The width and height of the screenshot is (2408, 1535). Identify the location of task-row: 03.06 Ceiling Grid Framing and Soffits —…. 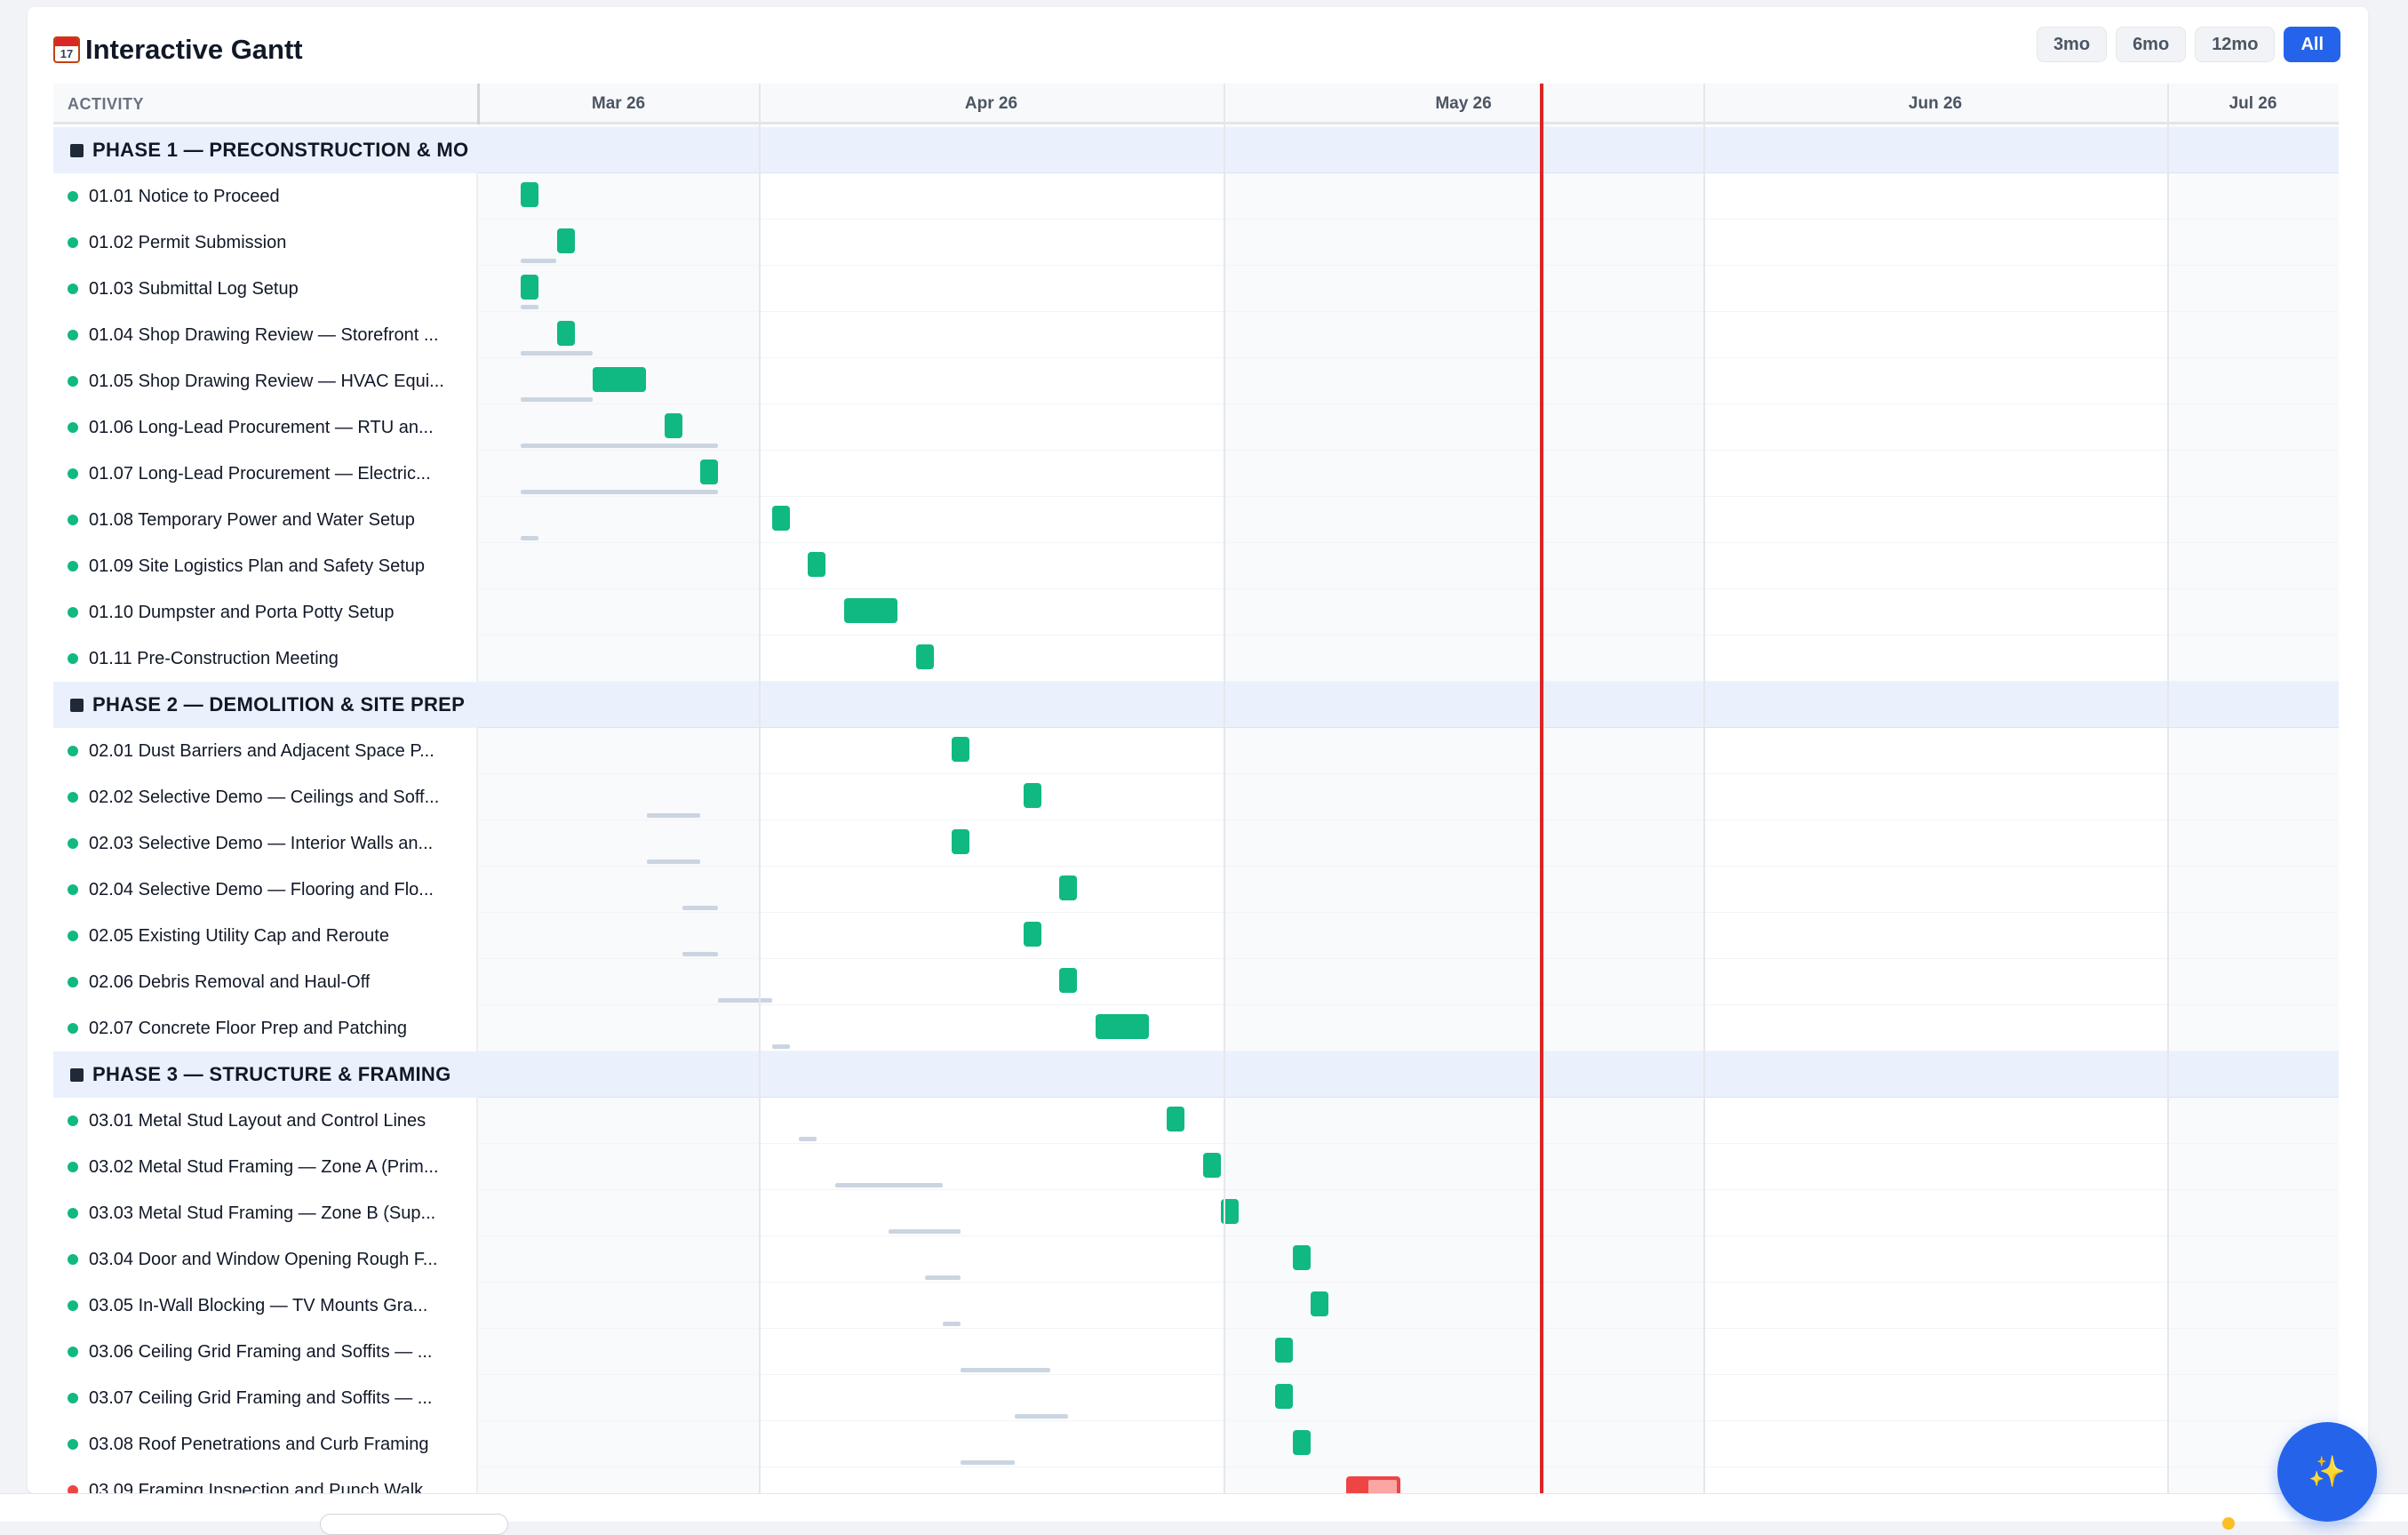
(1196, 1352).